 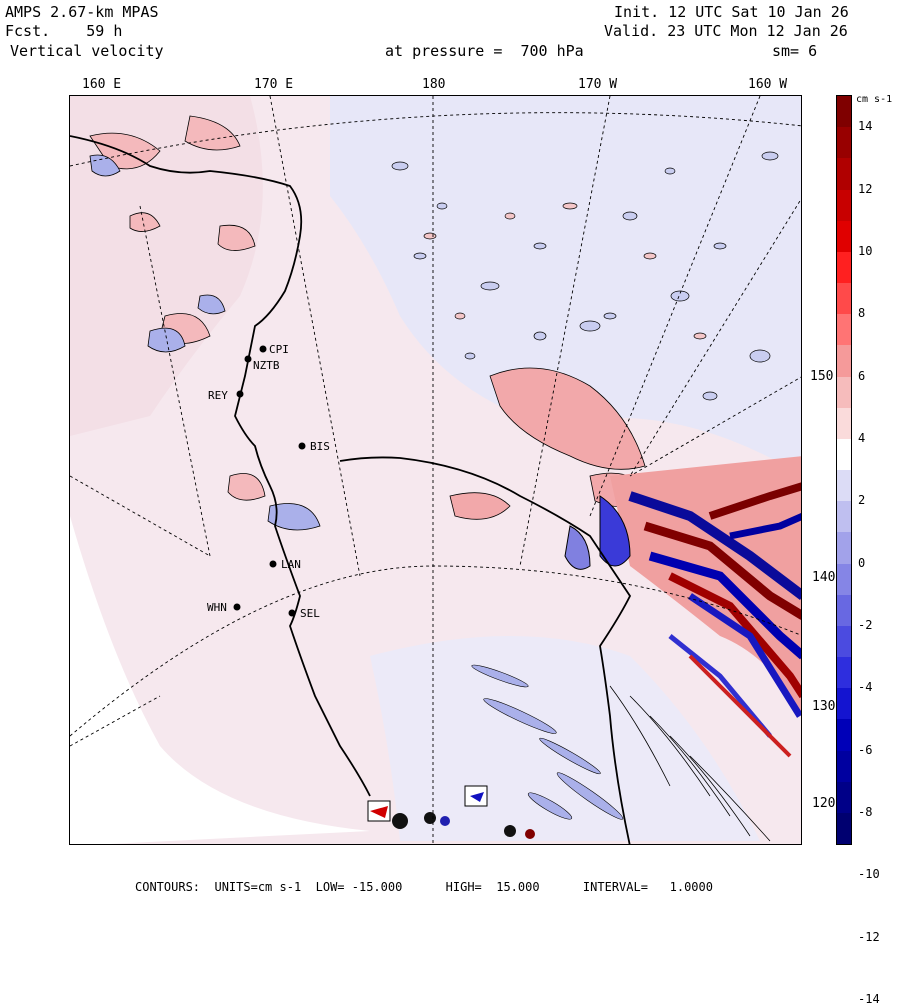 What do you see at coordinates (82, 12) in the screenshot?
I see `model-title: AMPS 2.67-km MPAS` at bounding box center [82, 12].